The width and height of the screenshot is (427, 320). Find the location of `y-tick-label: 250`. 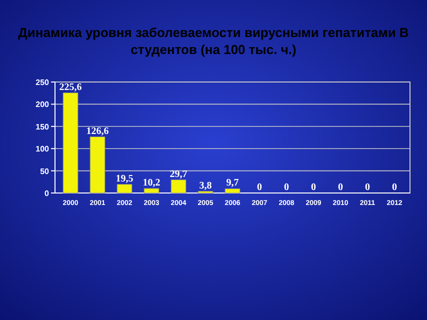

y-tick-label: 250 is located at coordinates (43, 82).